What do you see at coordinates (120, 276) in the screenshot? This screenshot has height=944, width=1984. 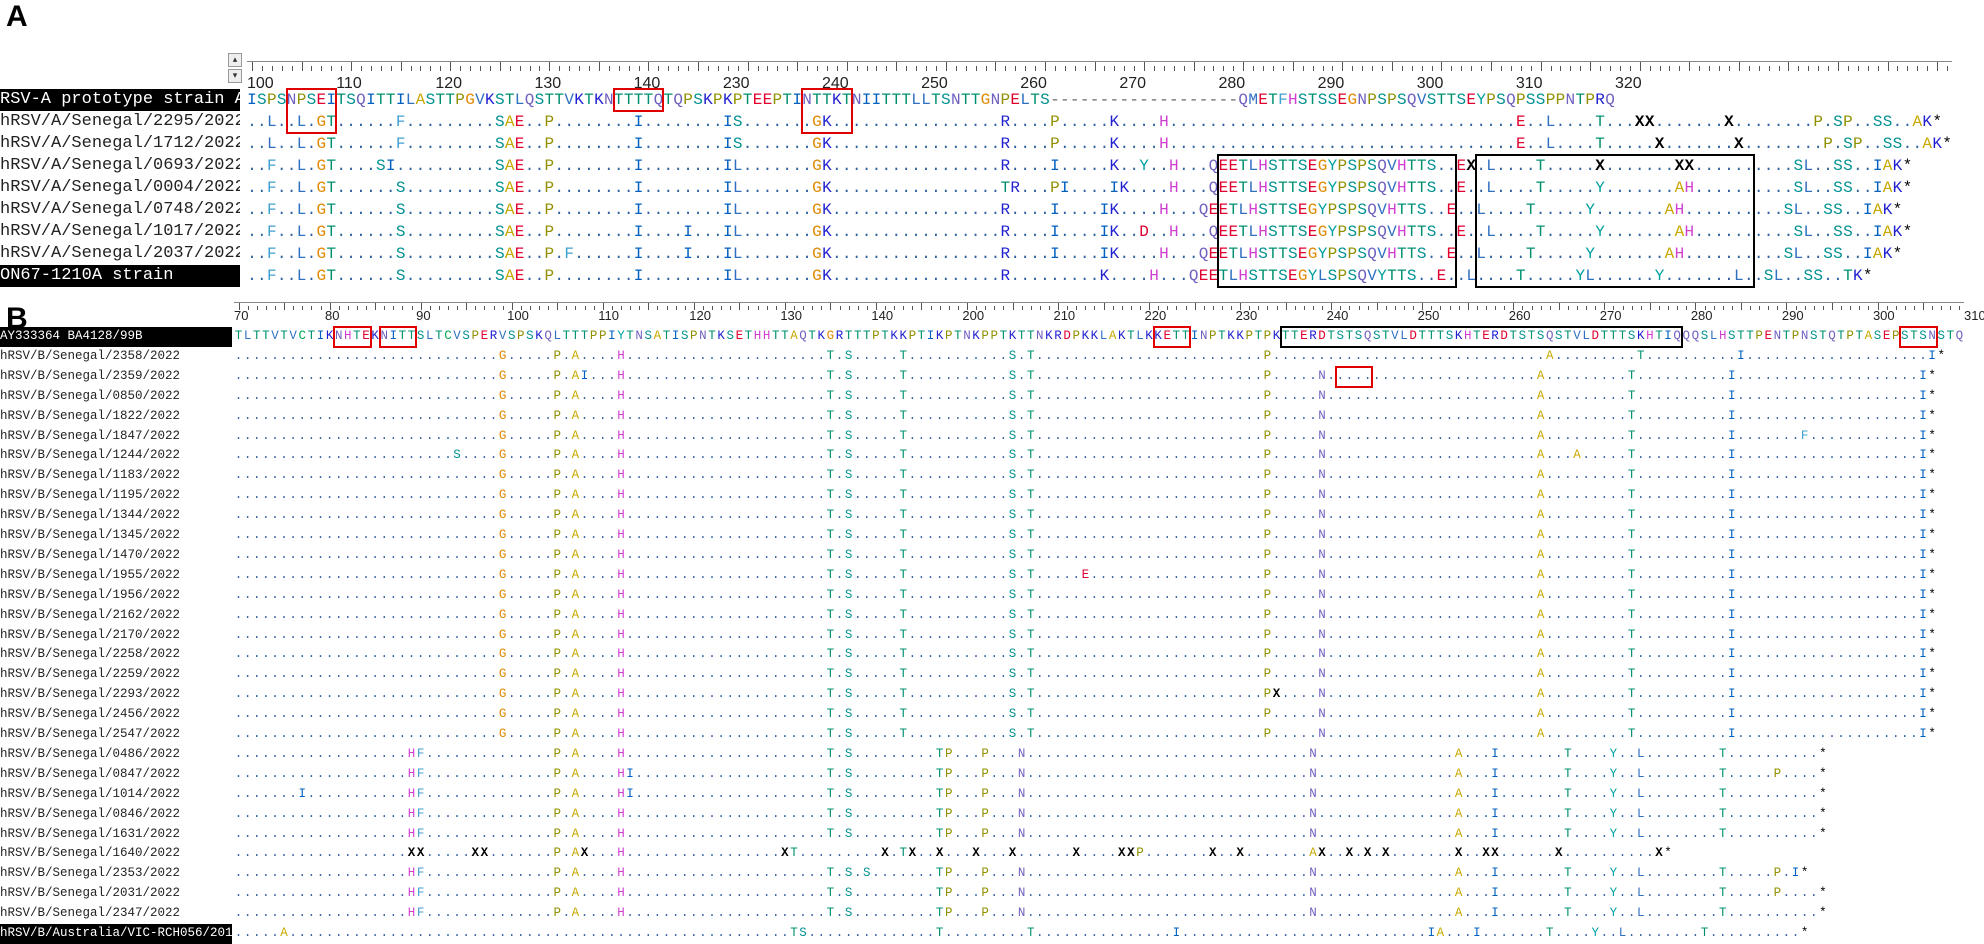 I see `sequence-name: ON67-1210A strain` at bounding box center [120, 276].